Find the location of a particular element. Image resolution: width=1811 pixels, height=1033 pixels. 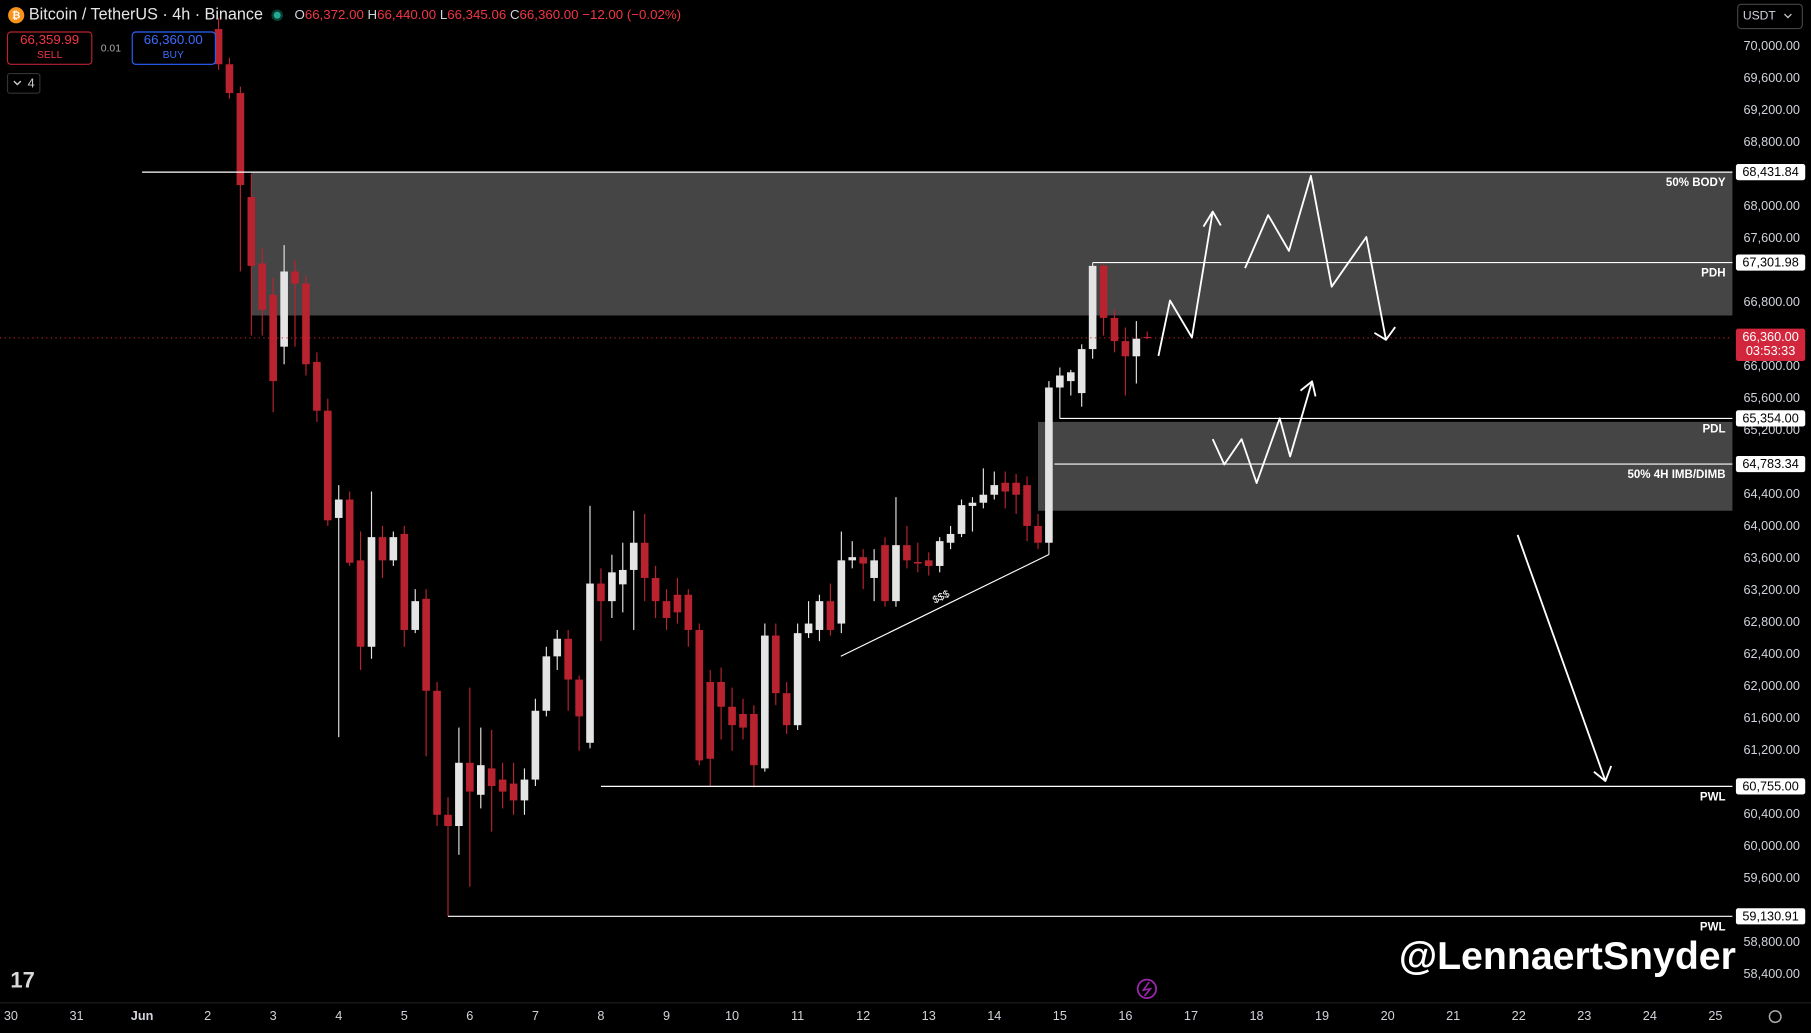

symbol-title: Bitcoin / TetherUS · 4h · Binance is located at coordinates (146, 15).